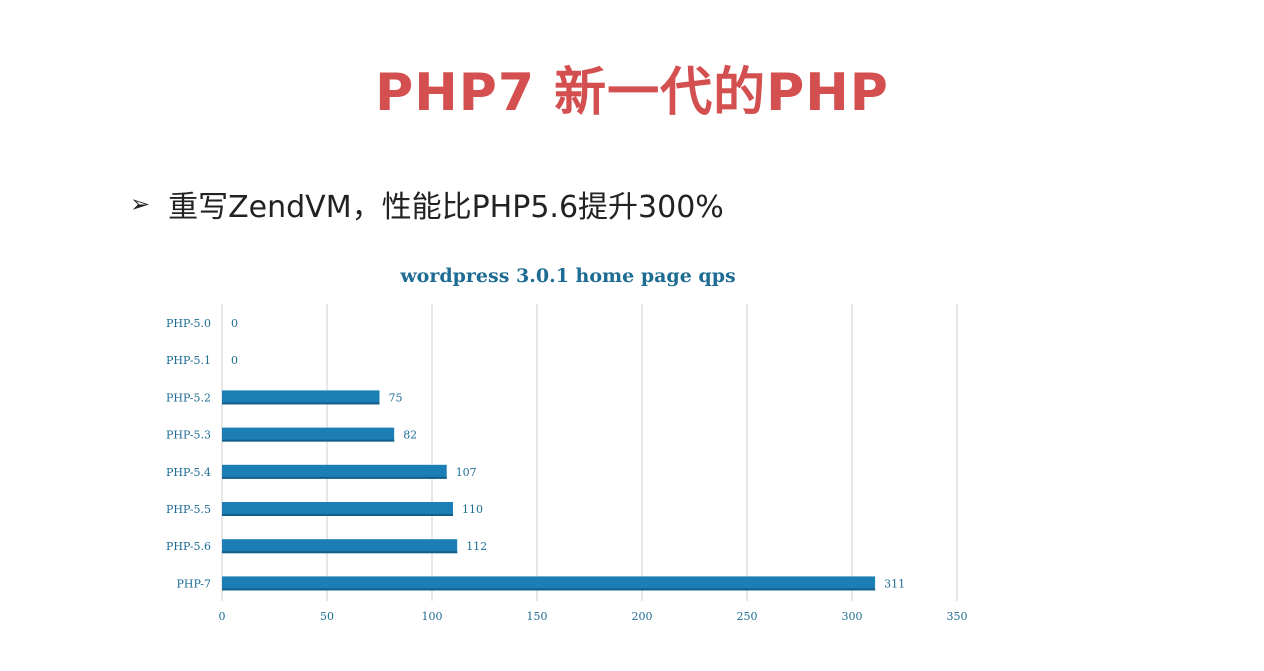 The width and height of the screenshot is (1264, 671). I want to click on data-label: 107, so click(466, 472).